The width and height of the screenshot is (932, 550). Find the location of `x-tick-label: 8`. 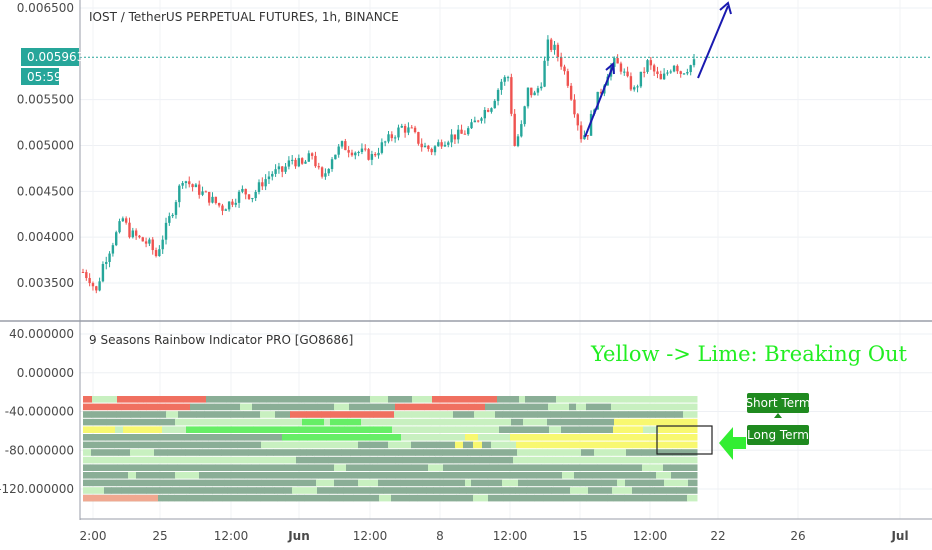

x-tick-label: 8 is located at coordinates (440, 536).